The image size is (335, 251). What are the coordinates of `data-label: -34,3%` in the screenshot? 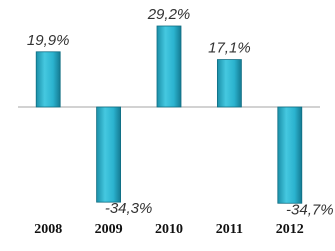 It's located at (129, 208).